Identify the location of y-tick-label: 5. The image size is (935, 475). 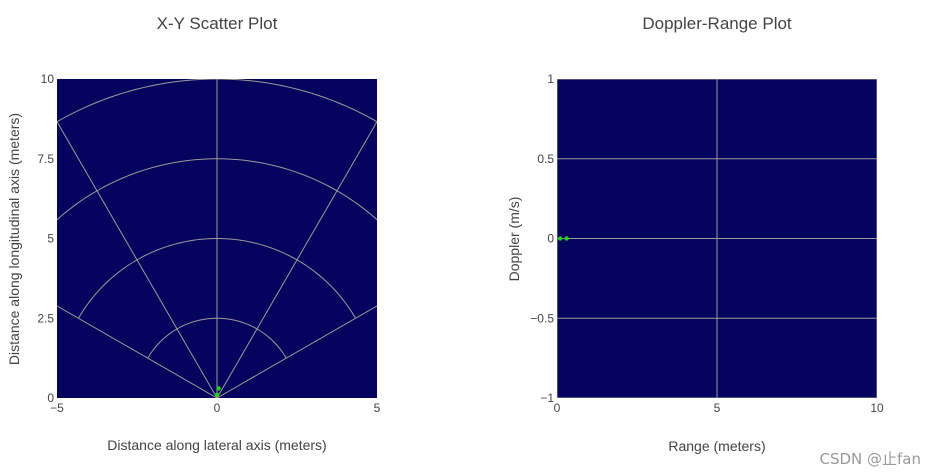
(50, 239).